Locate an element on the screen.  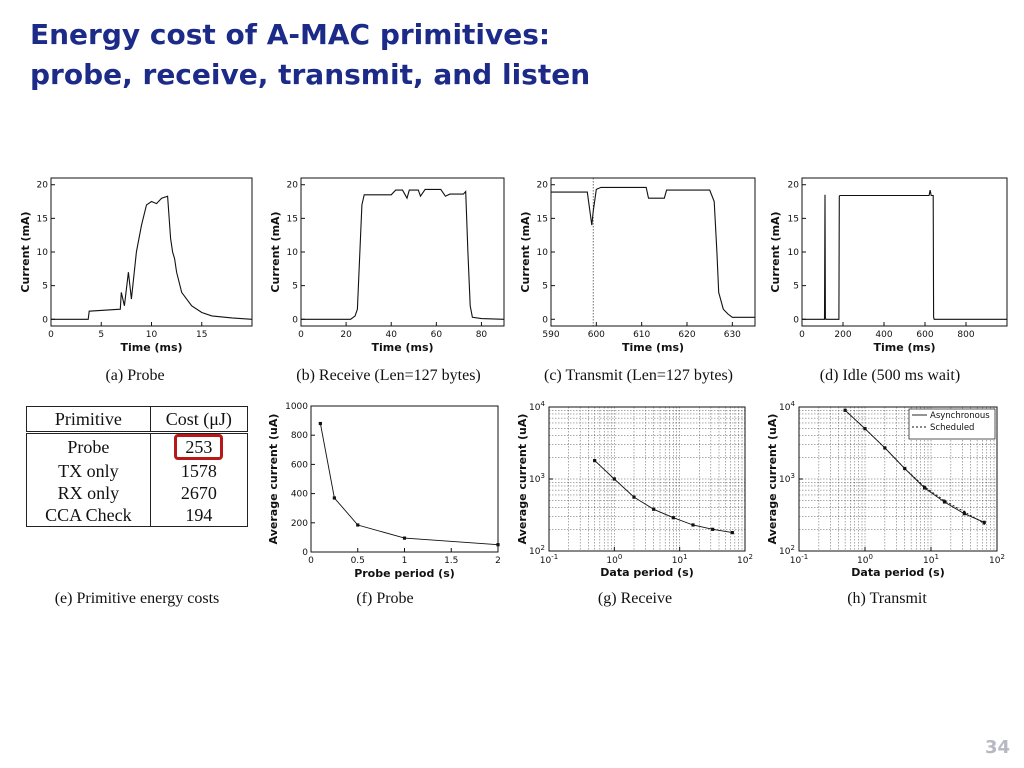
y-tick-label: 10 is located at coordinates (794, 253).